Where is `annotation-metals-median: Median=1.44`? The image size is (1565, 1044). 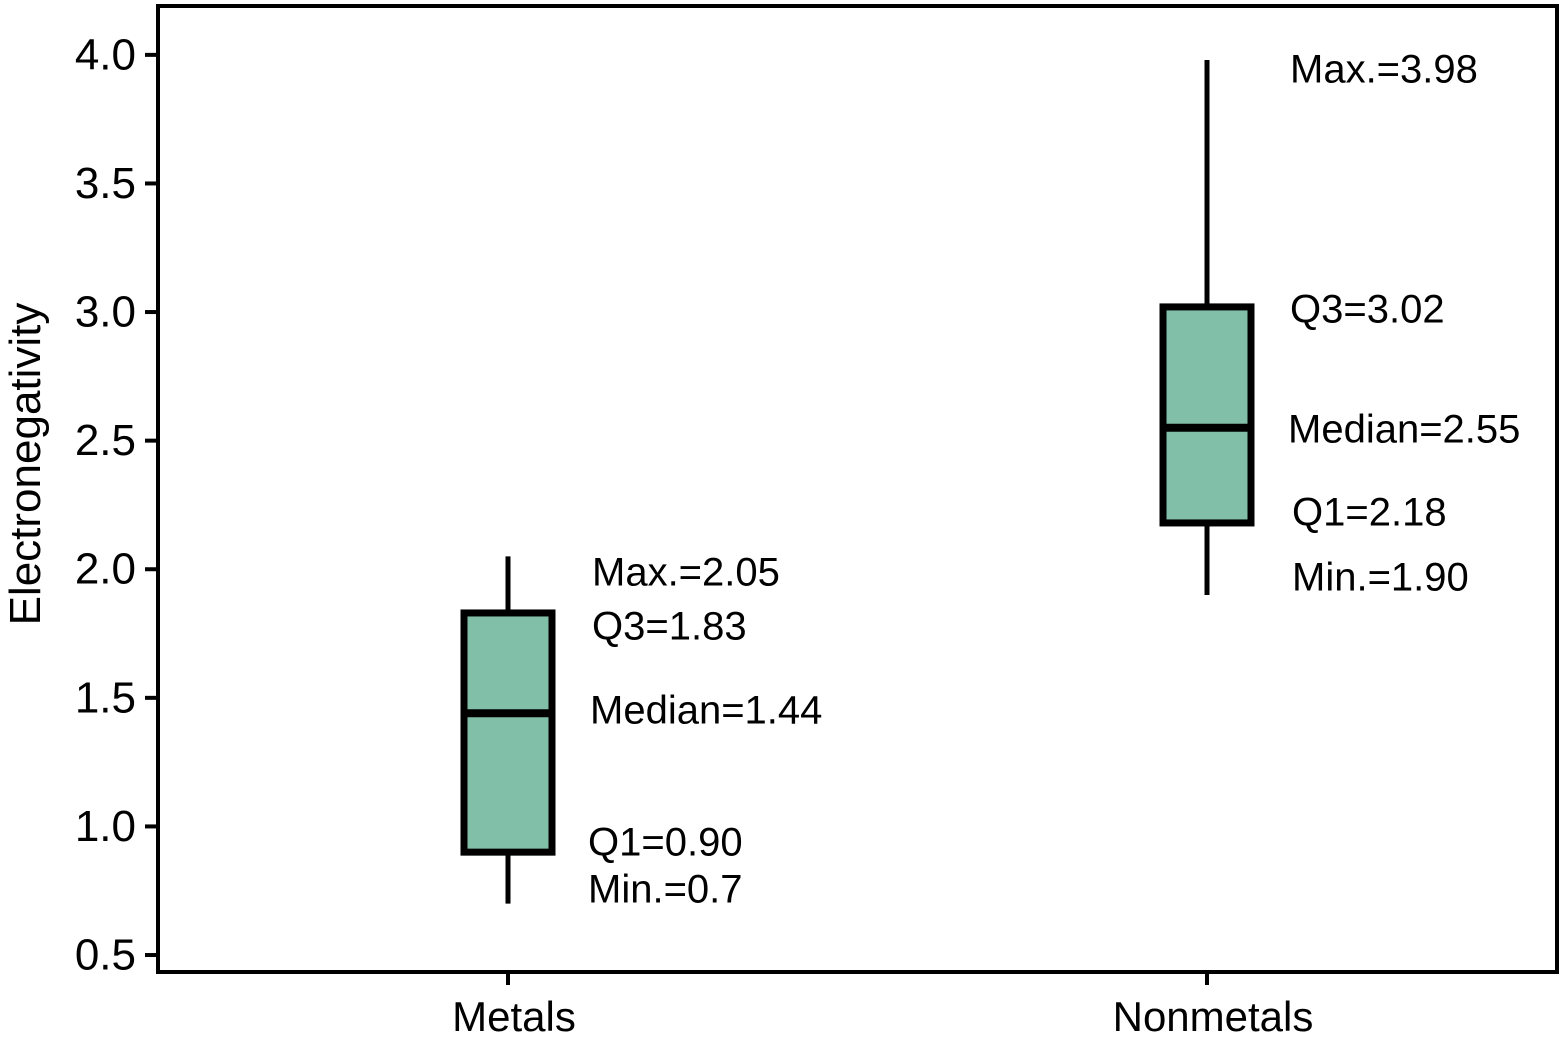 annotation-metals-median: Median=1.44 is located at coordinates (706, 710).